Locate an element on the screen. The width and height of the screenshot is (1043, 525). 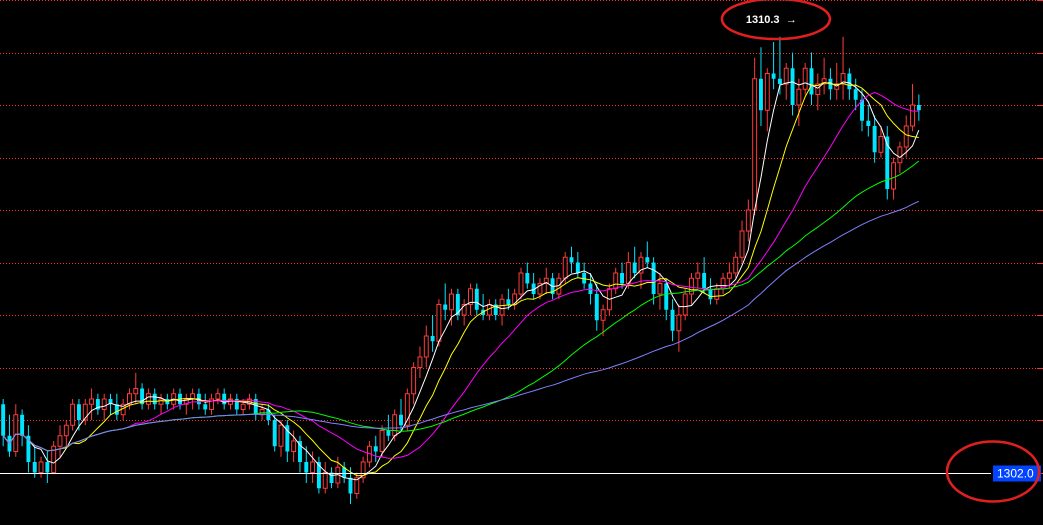
high-marker-arrow: → is located at coordinates (791, 20).